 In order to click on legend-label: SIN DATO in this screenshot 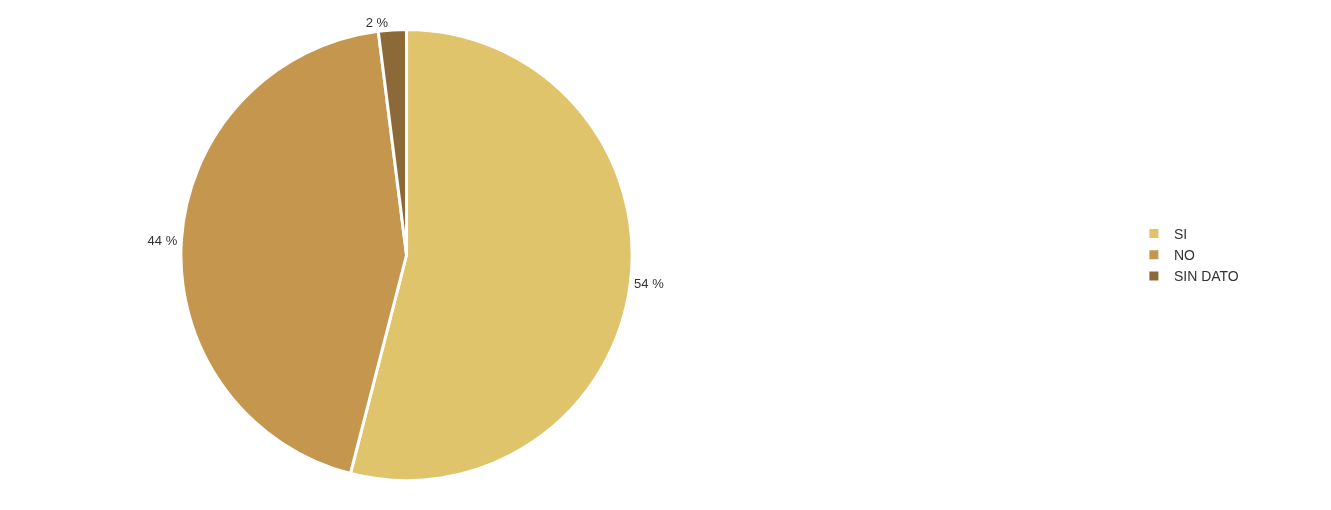, I will do `click(1206, 276)`.